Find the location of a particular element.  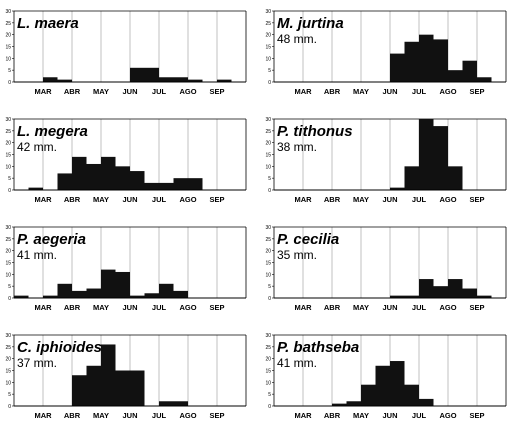

wingspan-label: 42 mm. is located at coordinates (37, 147).